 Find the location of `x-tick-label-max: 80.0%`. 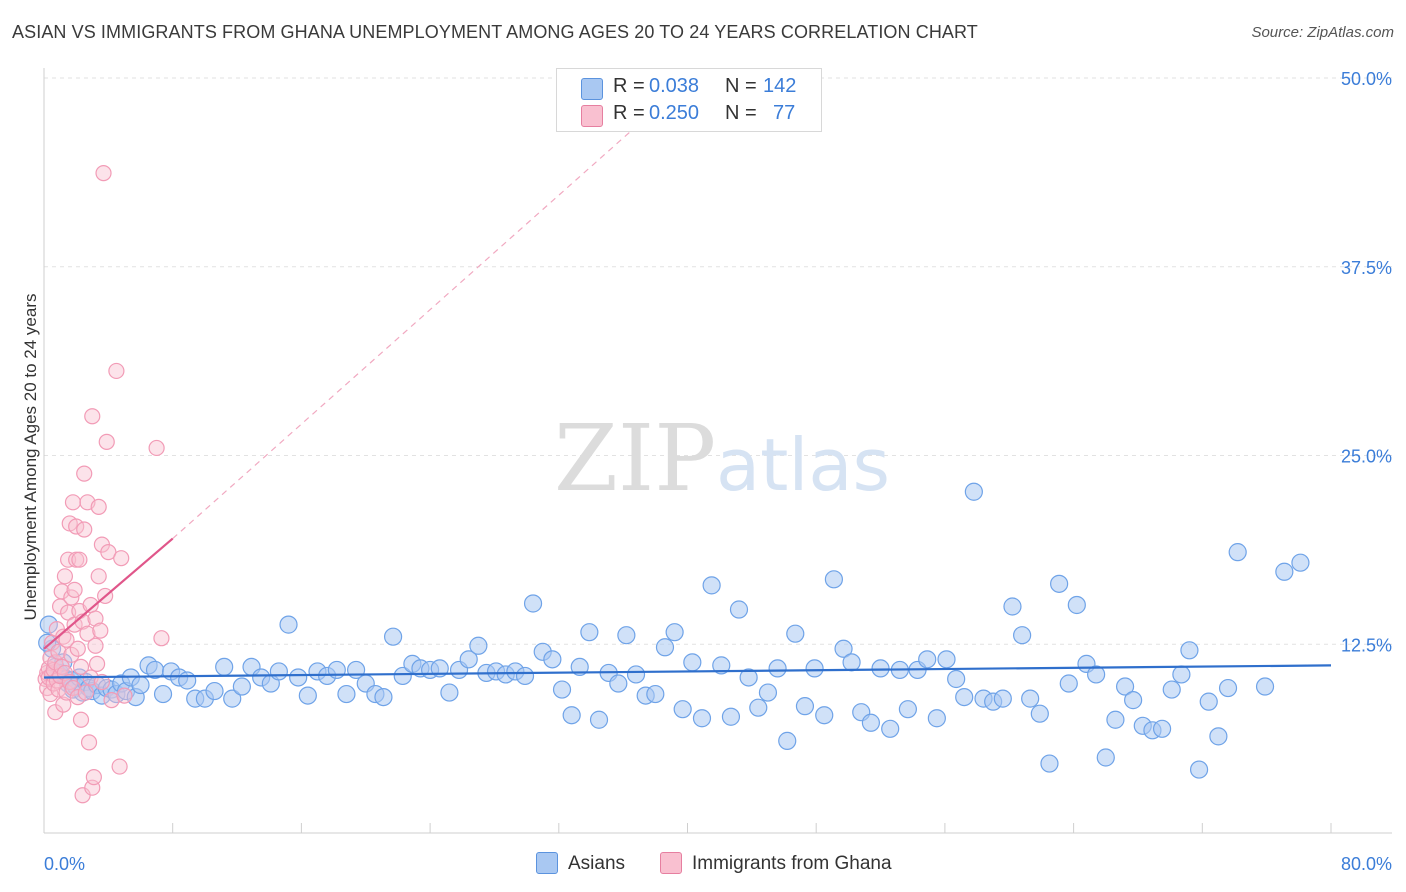

x-tick-label-max: 80.0% is located at coordinates (1366, 864).